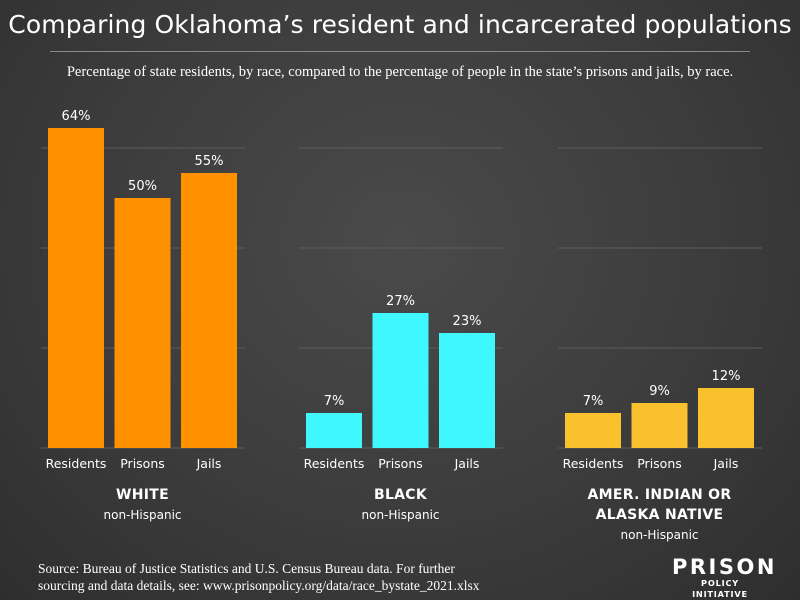  I want to click on value-label: 55%, so click(209, 161).